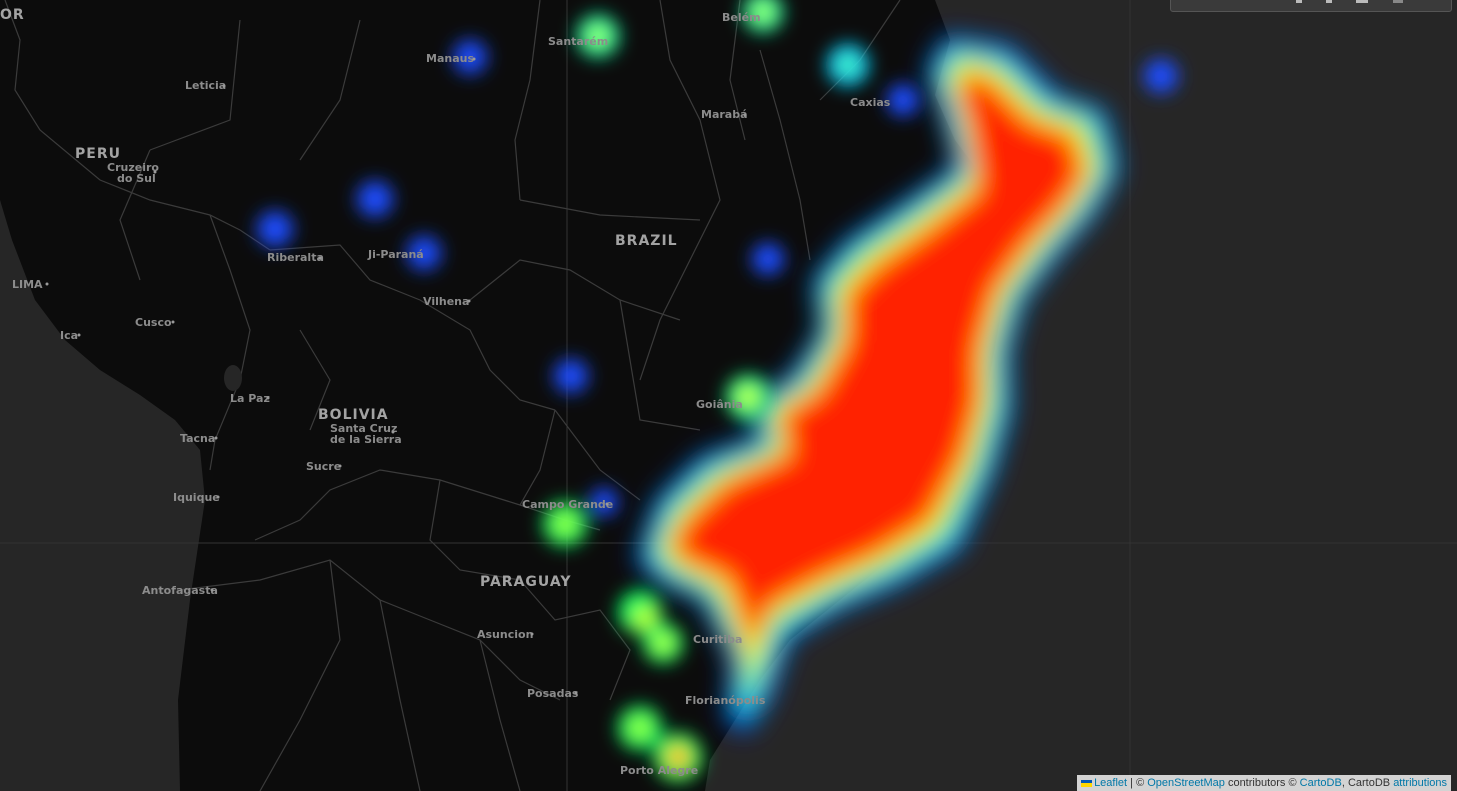 The height and width of the screenshot is (791, 1457). Describe the element at coordinates (153, 322) in the screenshot. I see `city-label-cusco: Cusco` at that location.